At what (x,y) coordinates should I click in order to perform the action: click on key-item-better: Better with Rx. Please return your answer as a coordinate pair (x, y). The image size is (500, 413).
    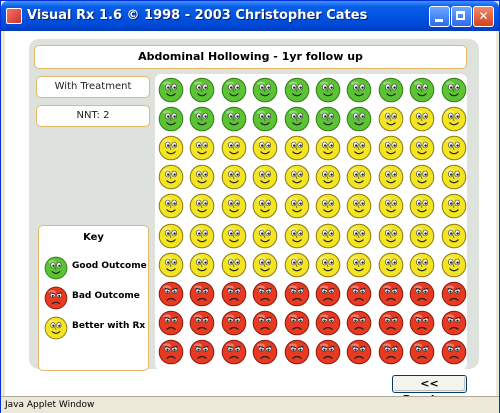
    Looking at the image, I should click on (96, 328).